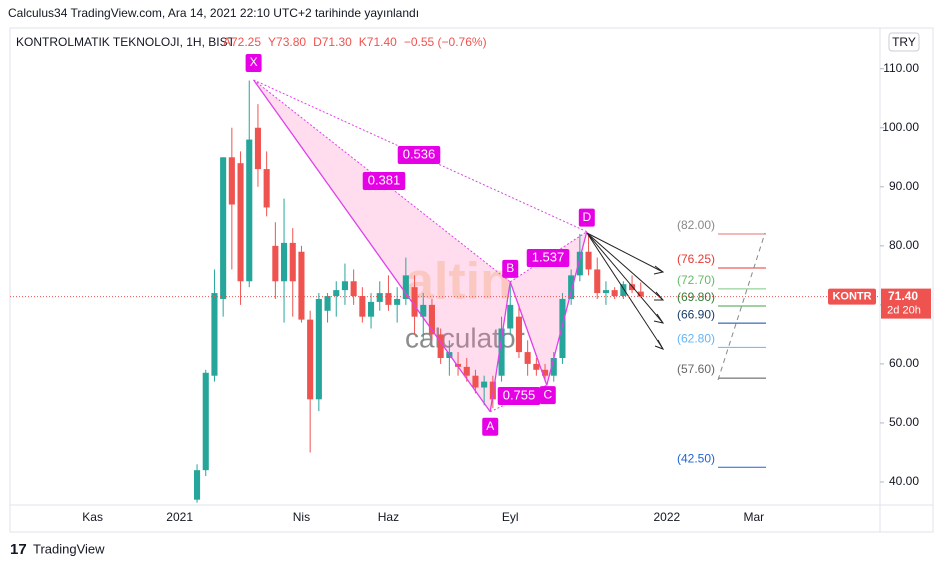 This screenshot has height=573, width=943. I want to click on ratio-label: 0.381, so click(384, 181).